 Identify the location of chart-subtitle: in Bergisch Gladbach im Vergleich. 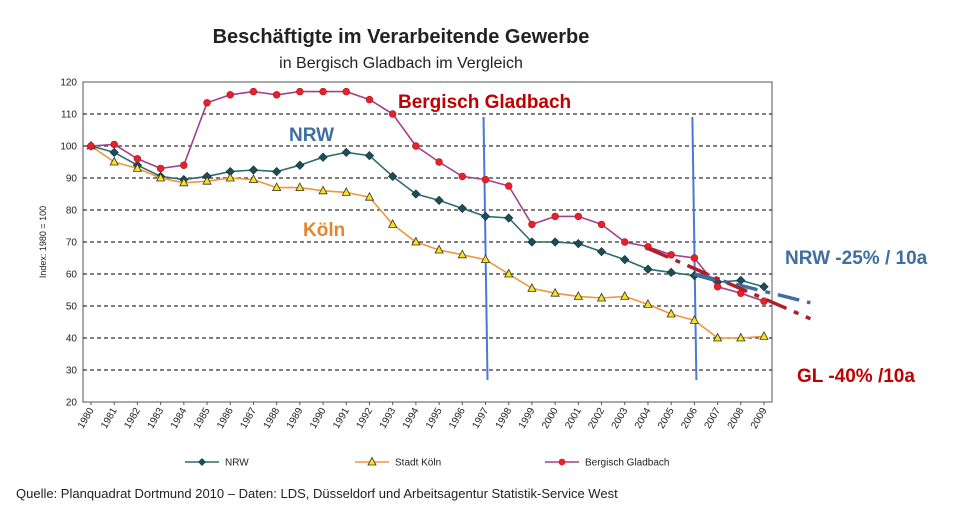
(401, 63).